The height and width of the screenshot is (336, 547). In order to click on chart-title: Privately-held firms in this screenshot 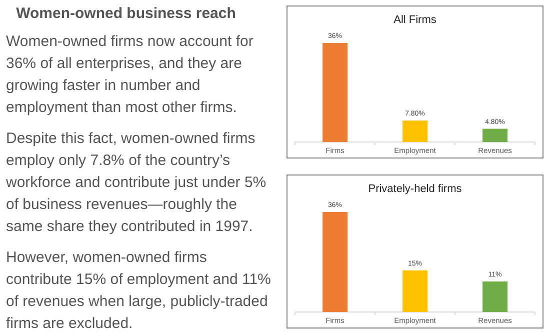, I will do `click(415, 189)`.